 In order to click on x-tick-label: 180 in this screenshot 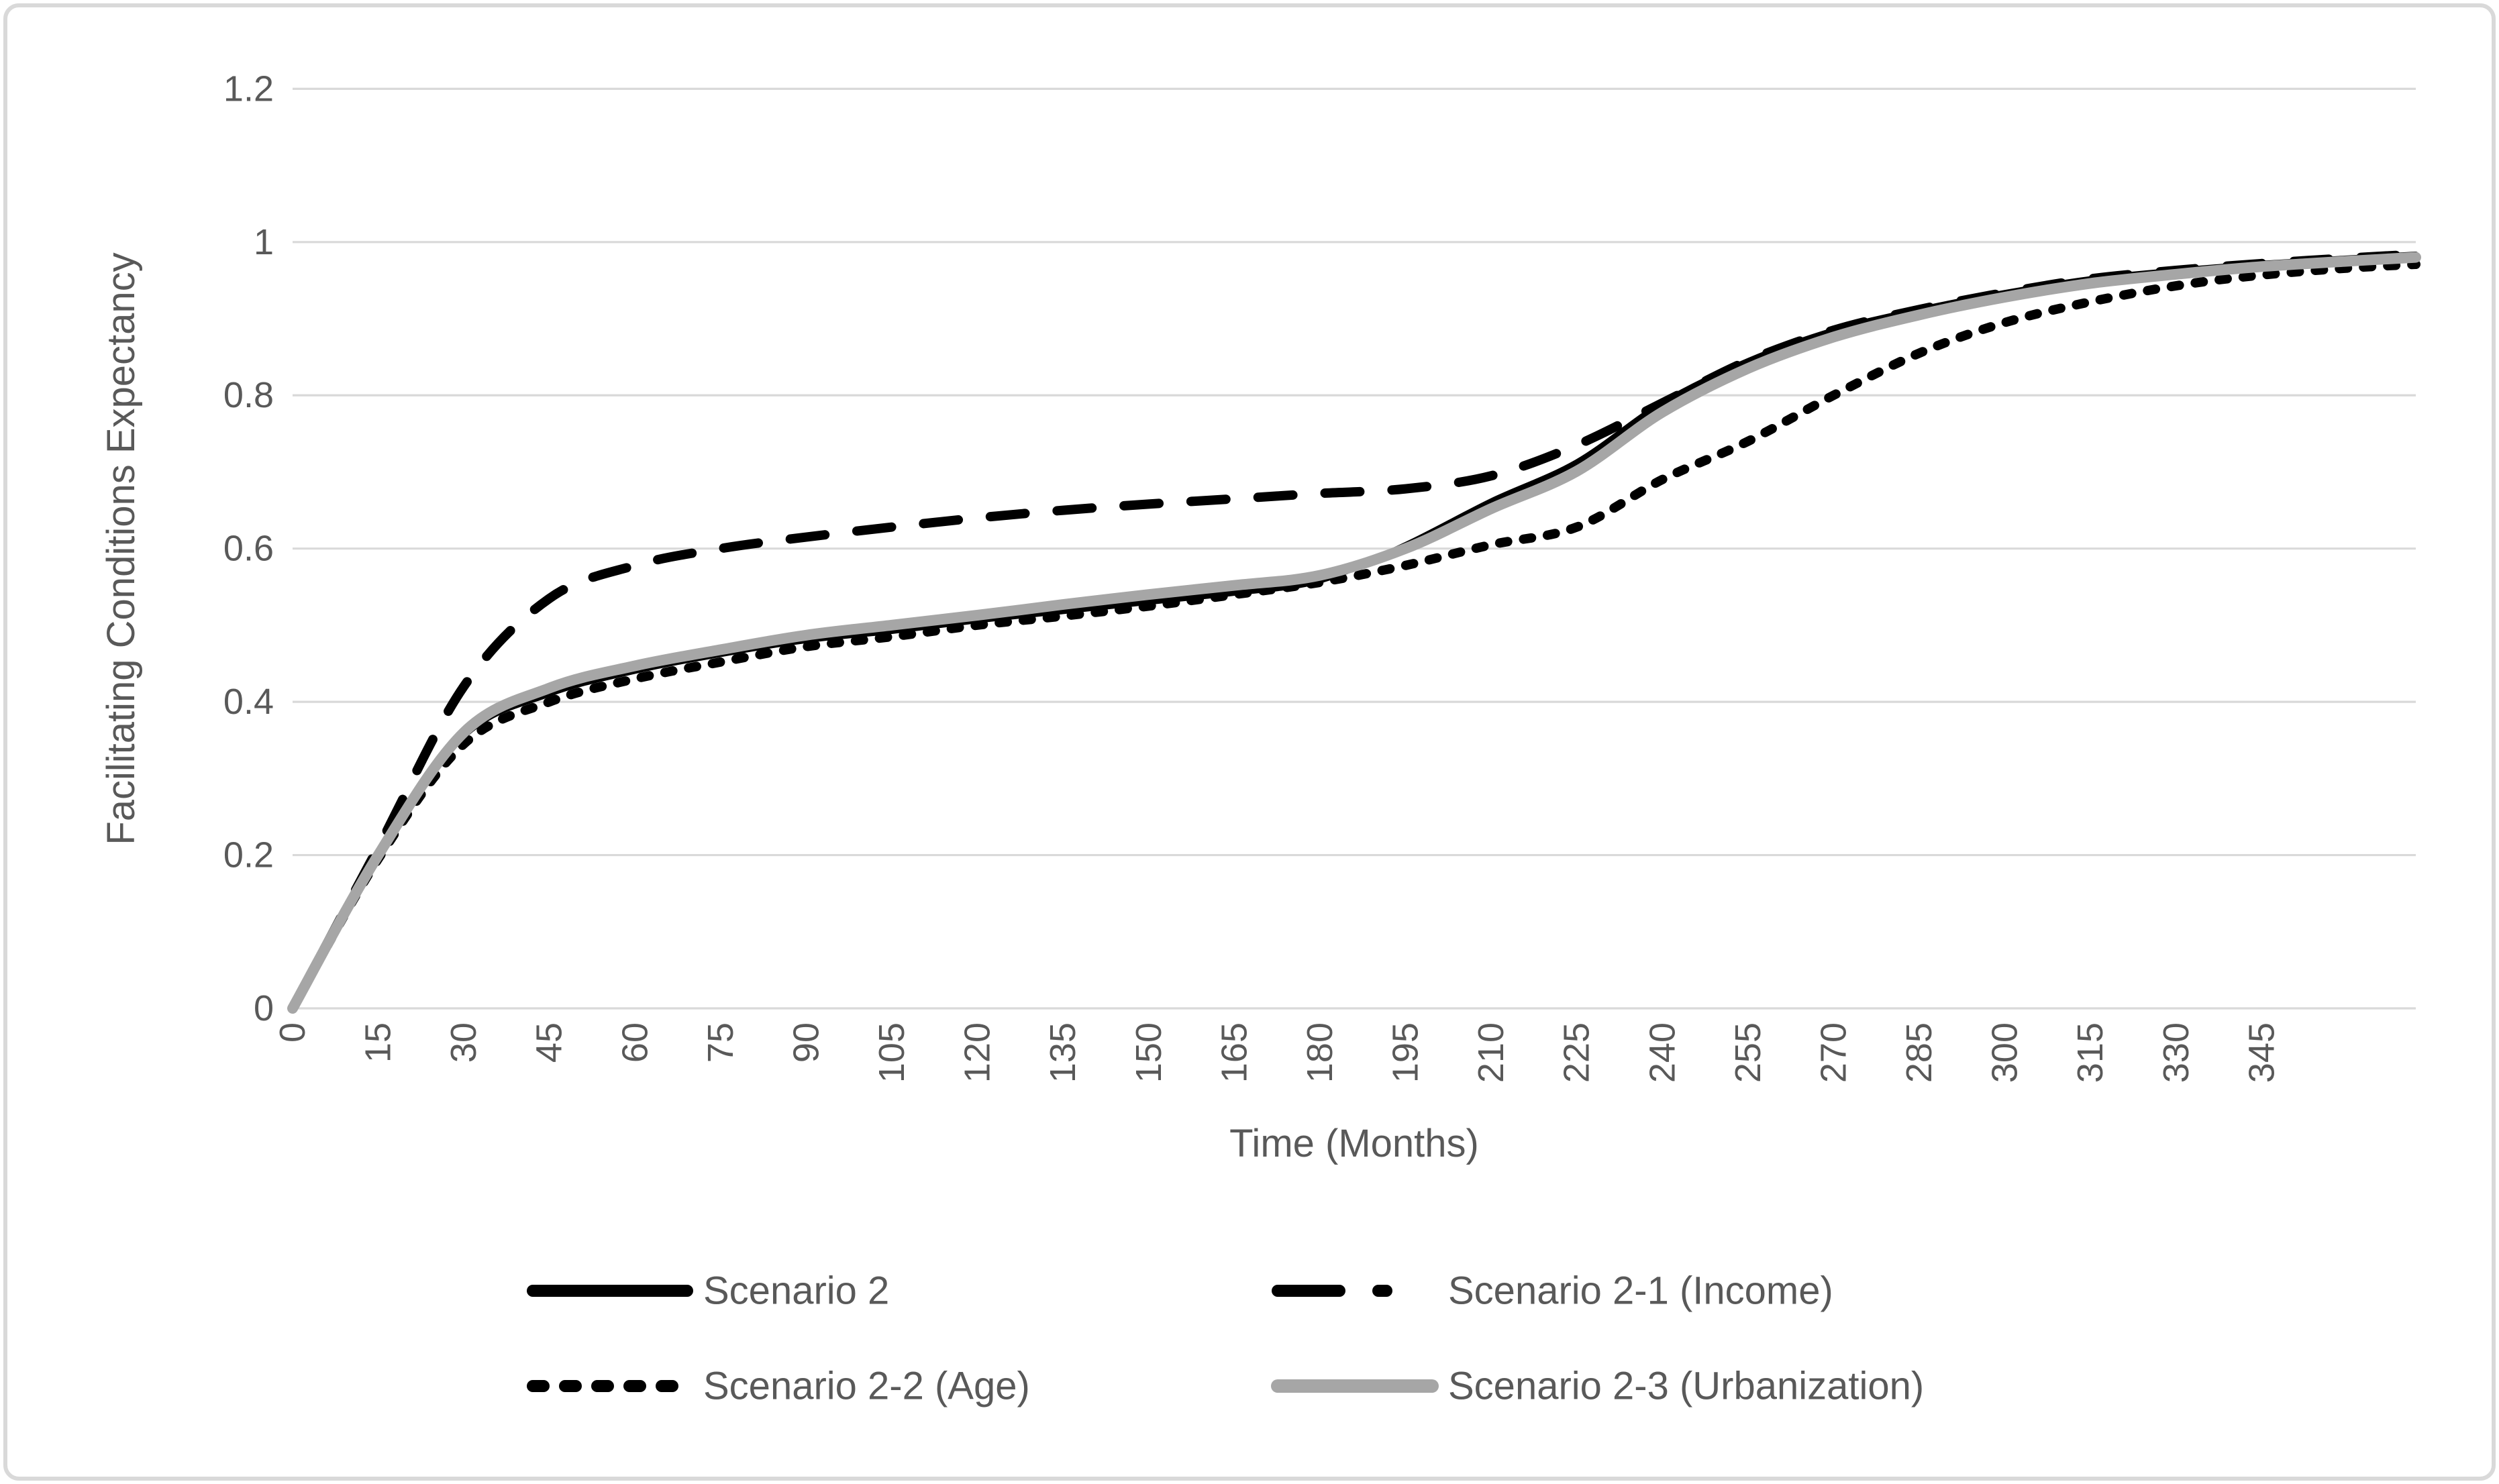, I will do `click(1320, 1052)`.